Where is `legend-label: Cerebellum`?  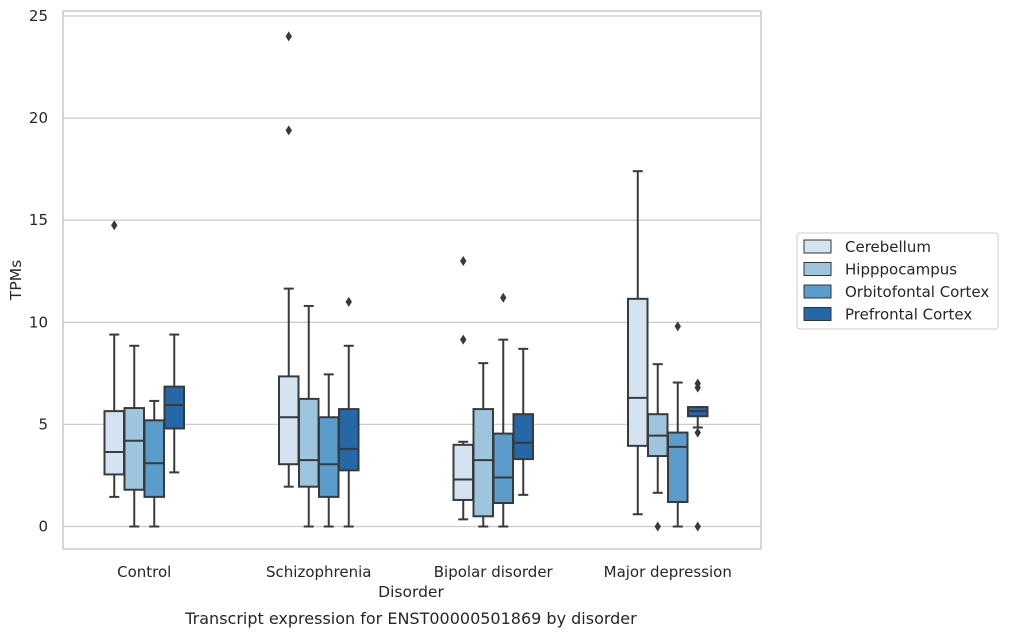 legend-label: Cerebellum is located at coordinates (888, 247).